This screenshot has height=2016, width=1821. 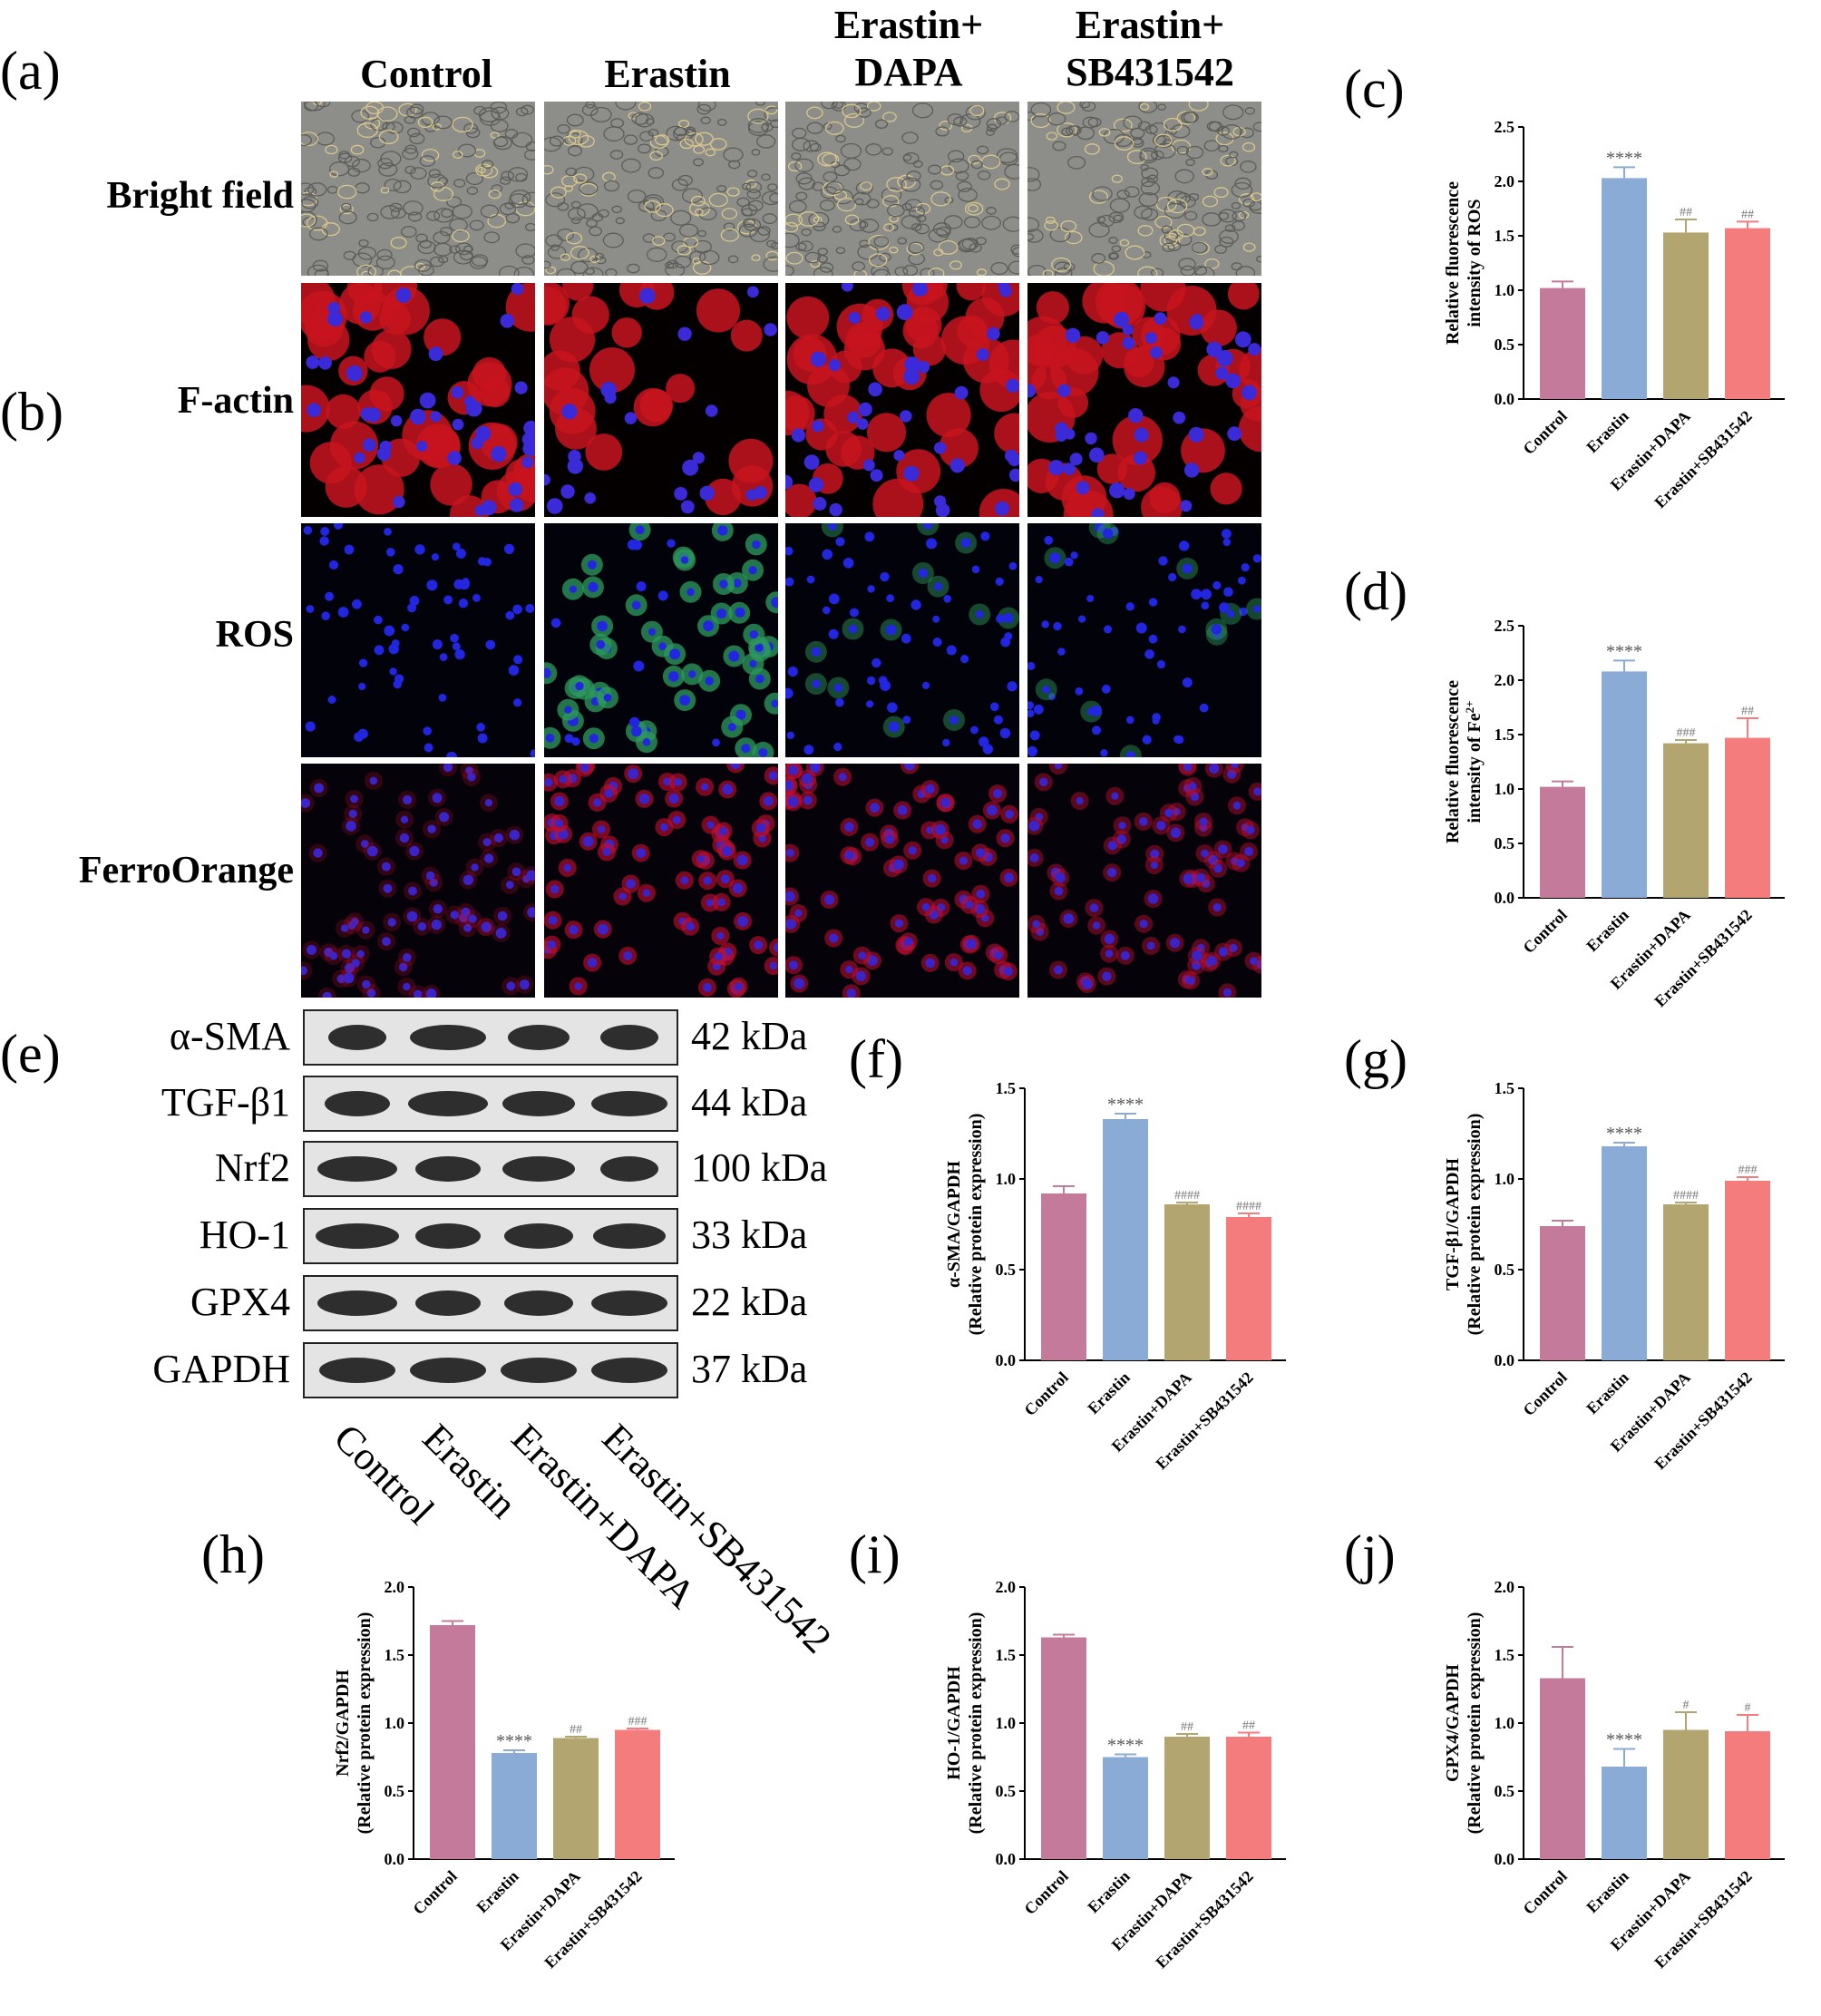 What do you see at coordinates (875, 1554) in the screenshot?
I see `panel-label-i: (i)` at bounding box center [875, 1554].